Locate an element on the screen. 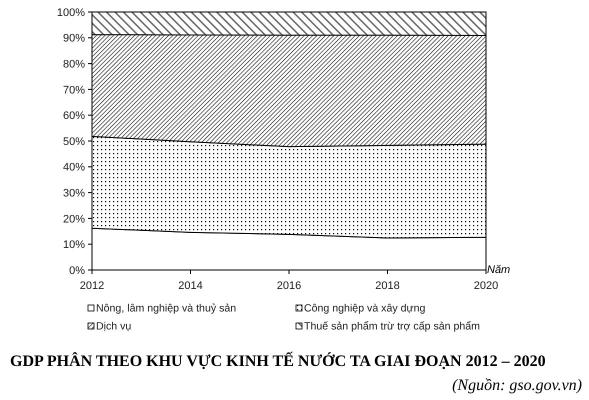 This screenshot has height=400, width=589. y-tick-label: 20% is located at coordinates (74, 219).